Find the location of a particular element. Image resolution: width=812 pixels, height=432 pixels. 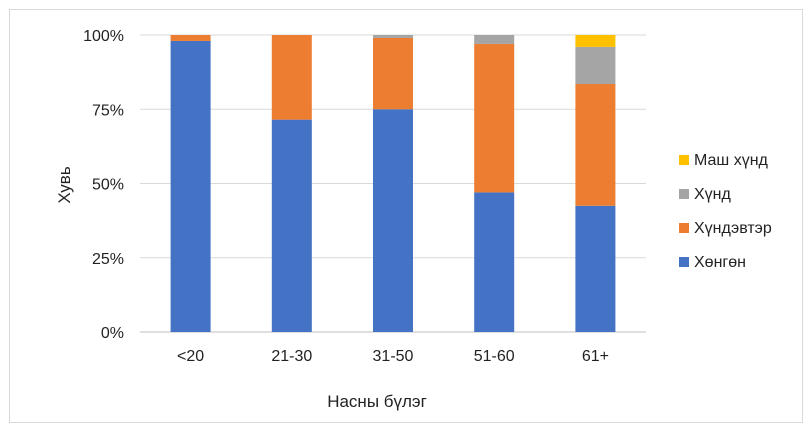

y-tick-label: 75% is located at coordinates (108, 110).